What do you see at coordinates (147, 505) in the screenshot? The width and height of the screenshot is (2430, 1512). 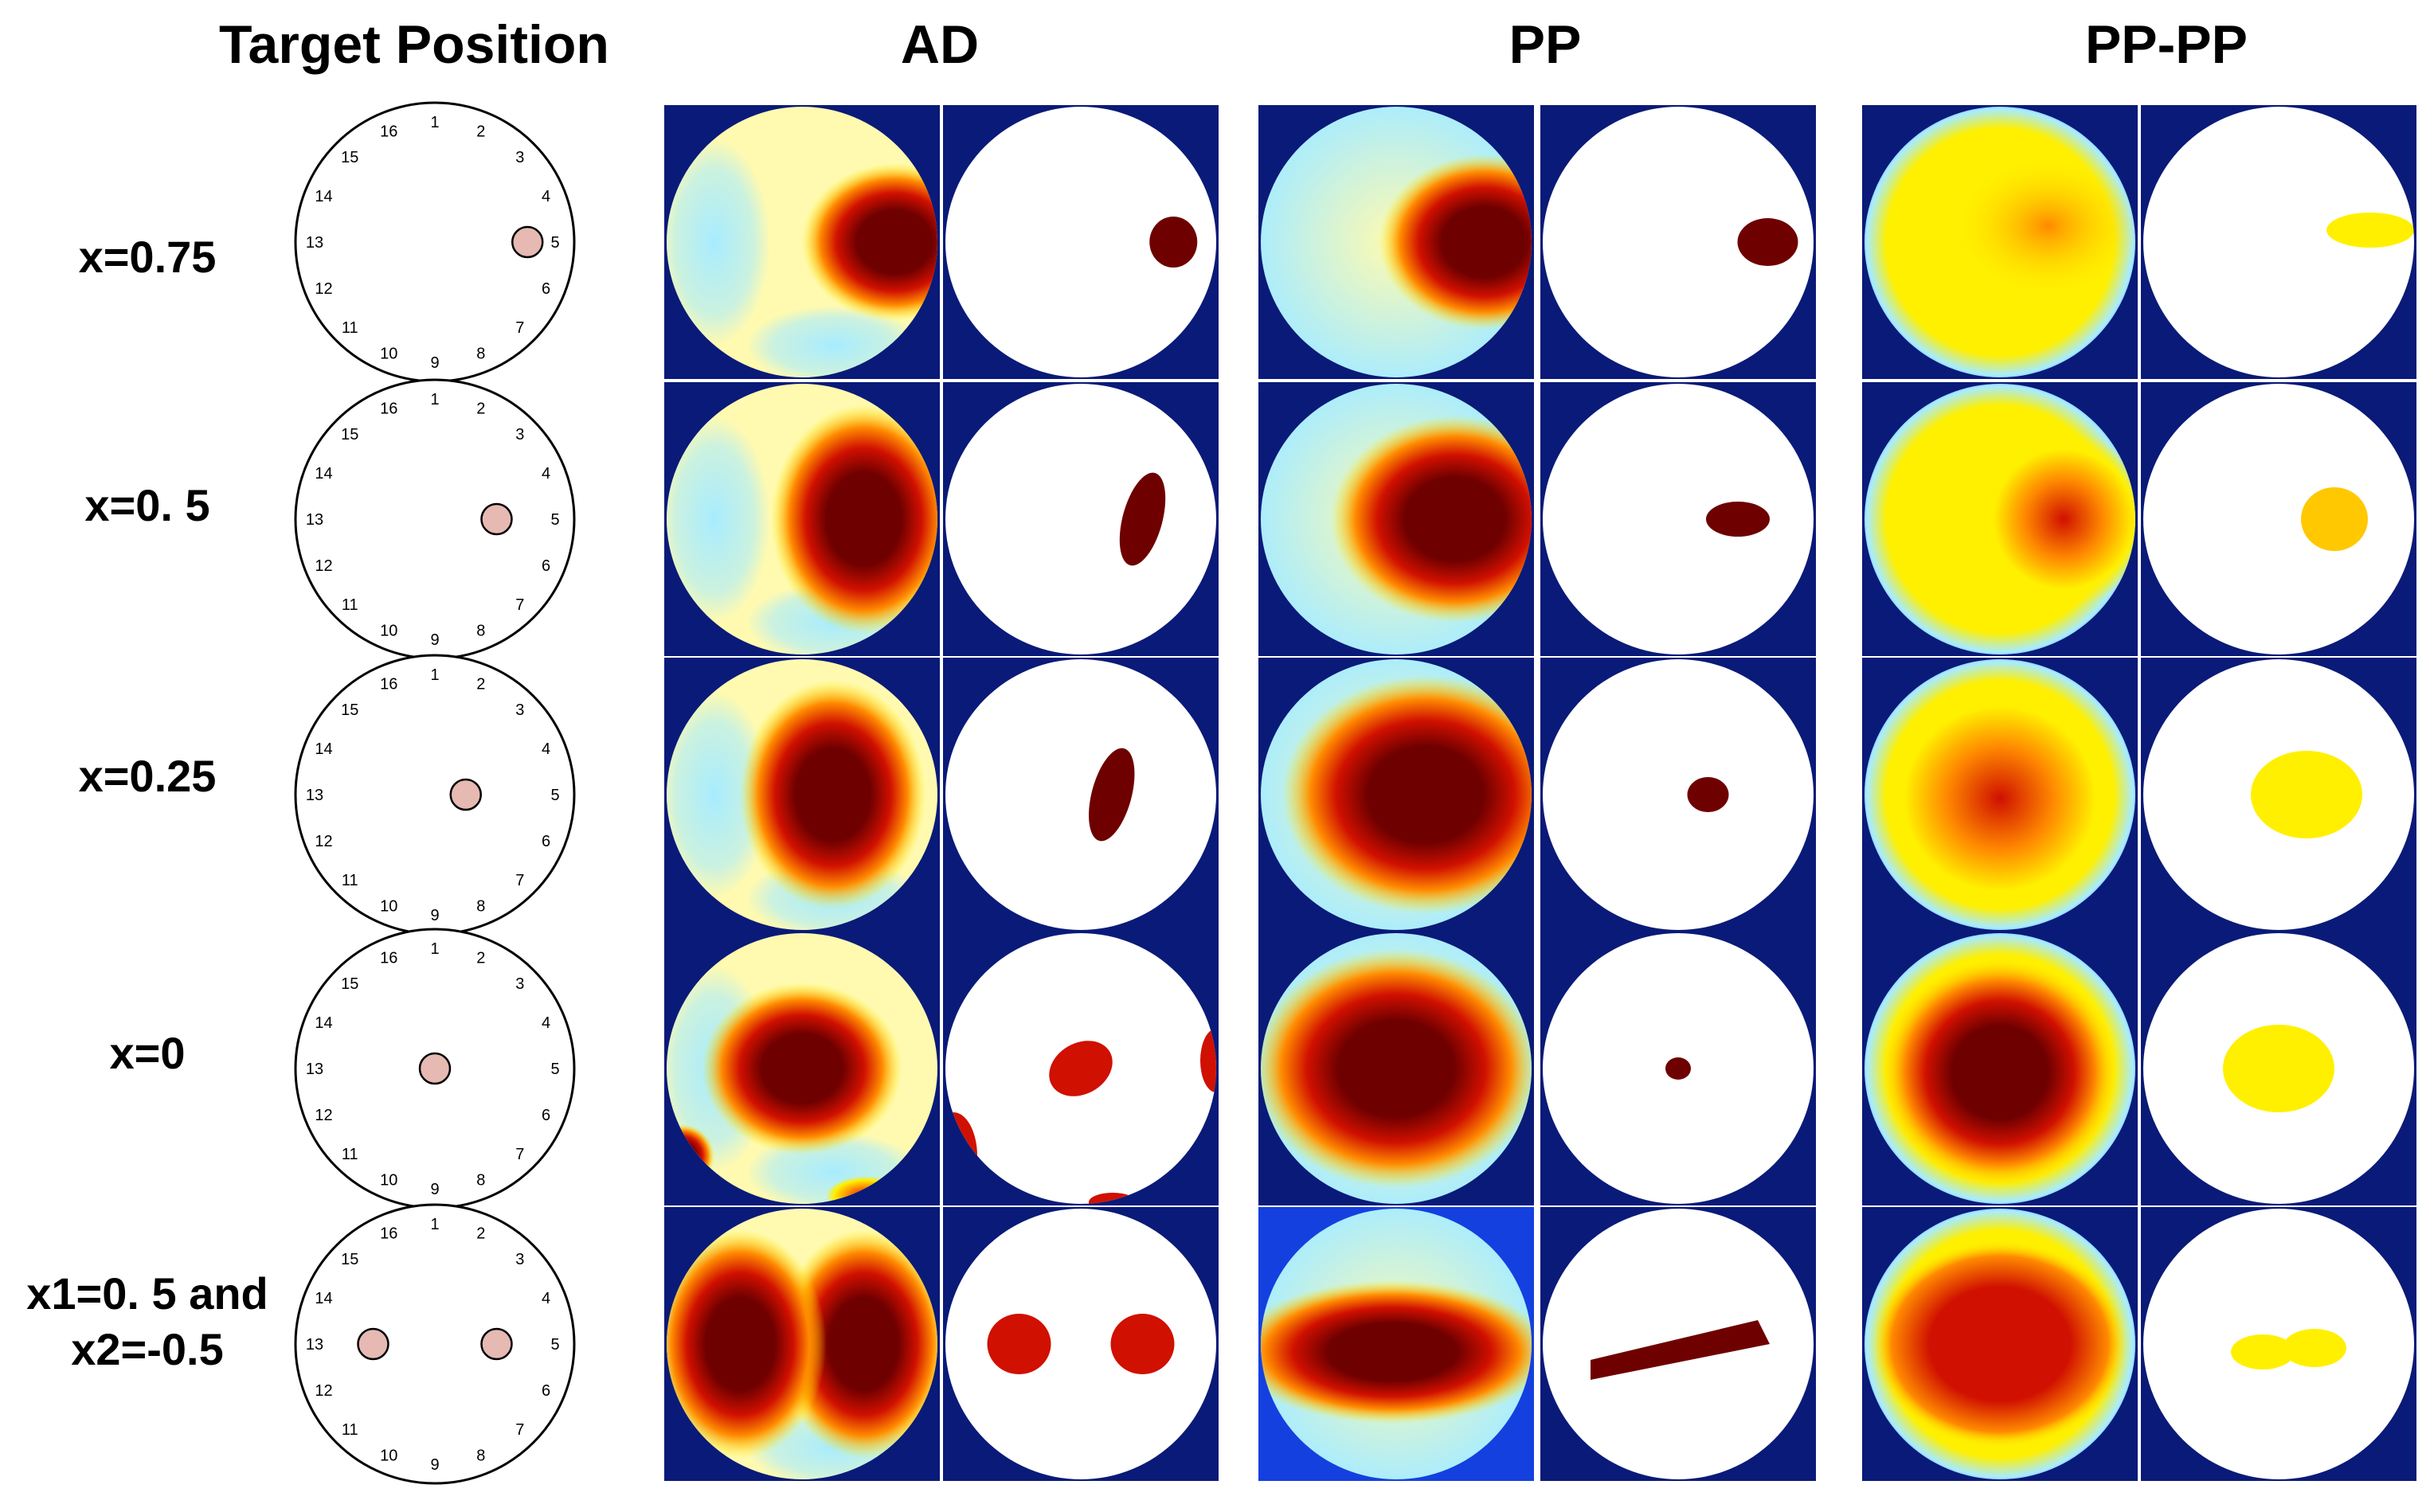 I see `row-label-2: x=0. 5` at bounding box center [147, 505].